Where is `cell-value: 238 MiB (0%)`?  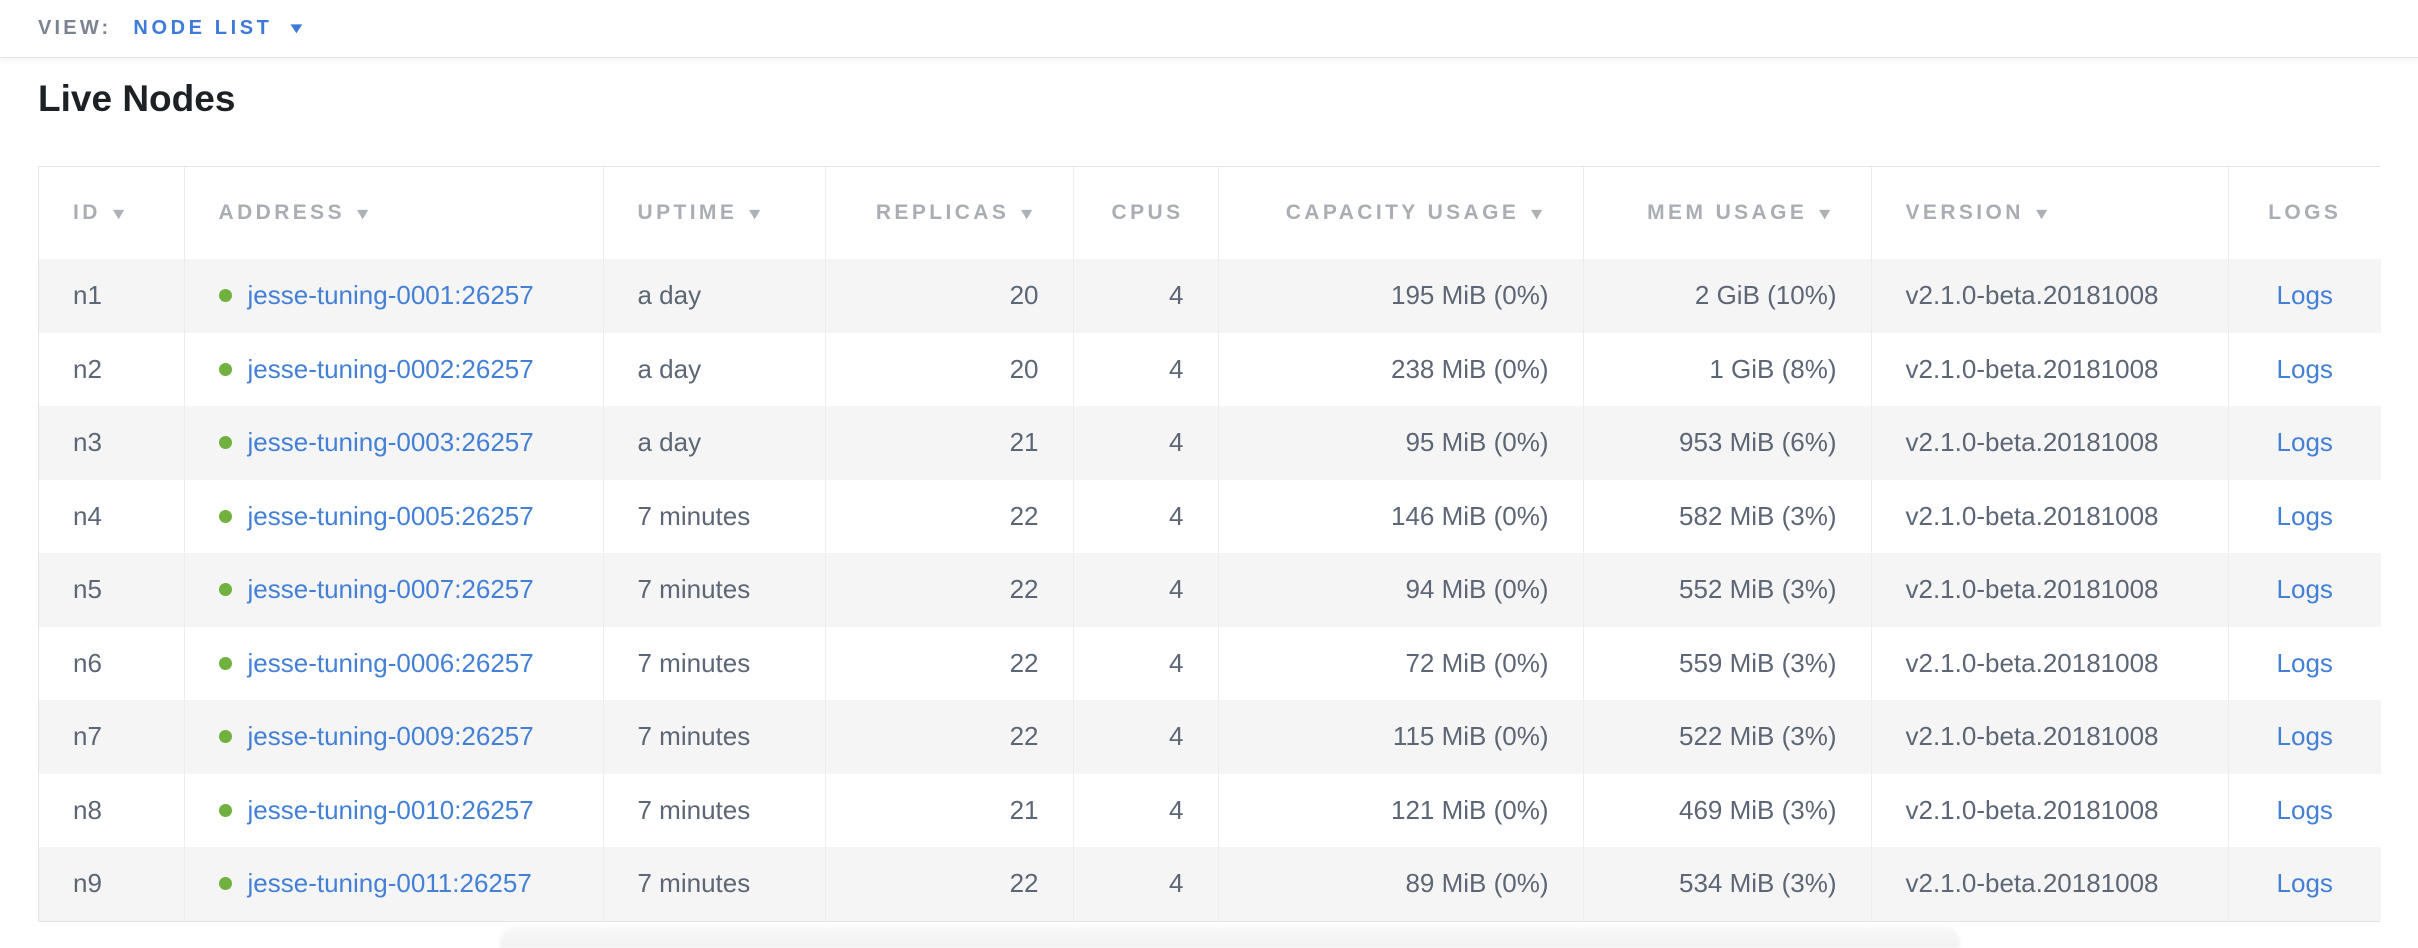 cell-value: 238 MiB (0%) is located at coordinates (1470, 368).